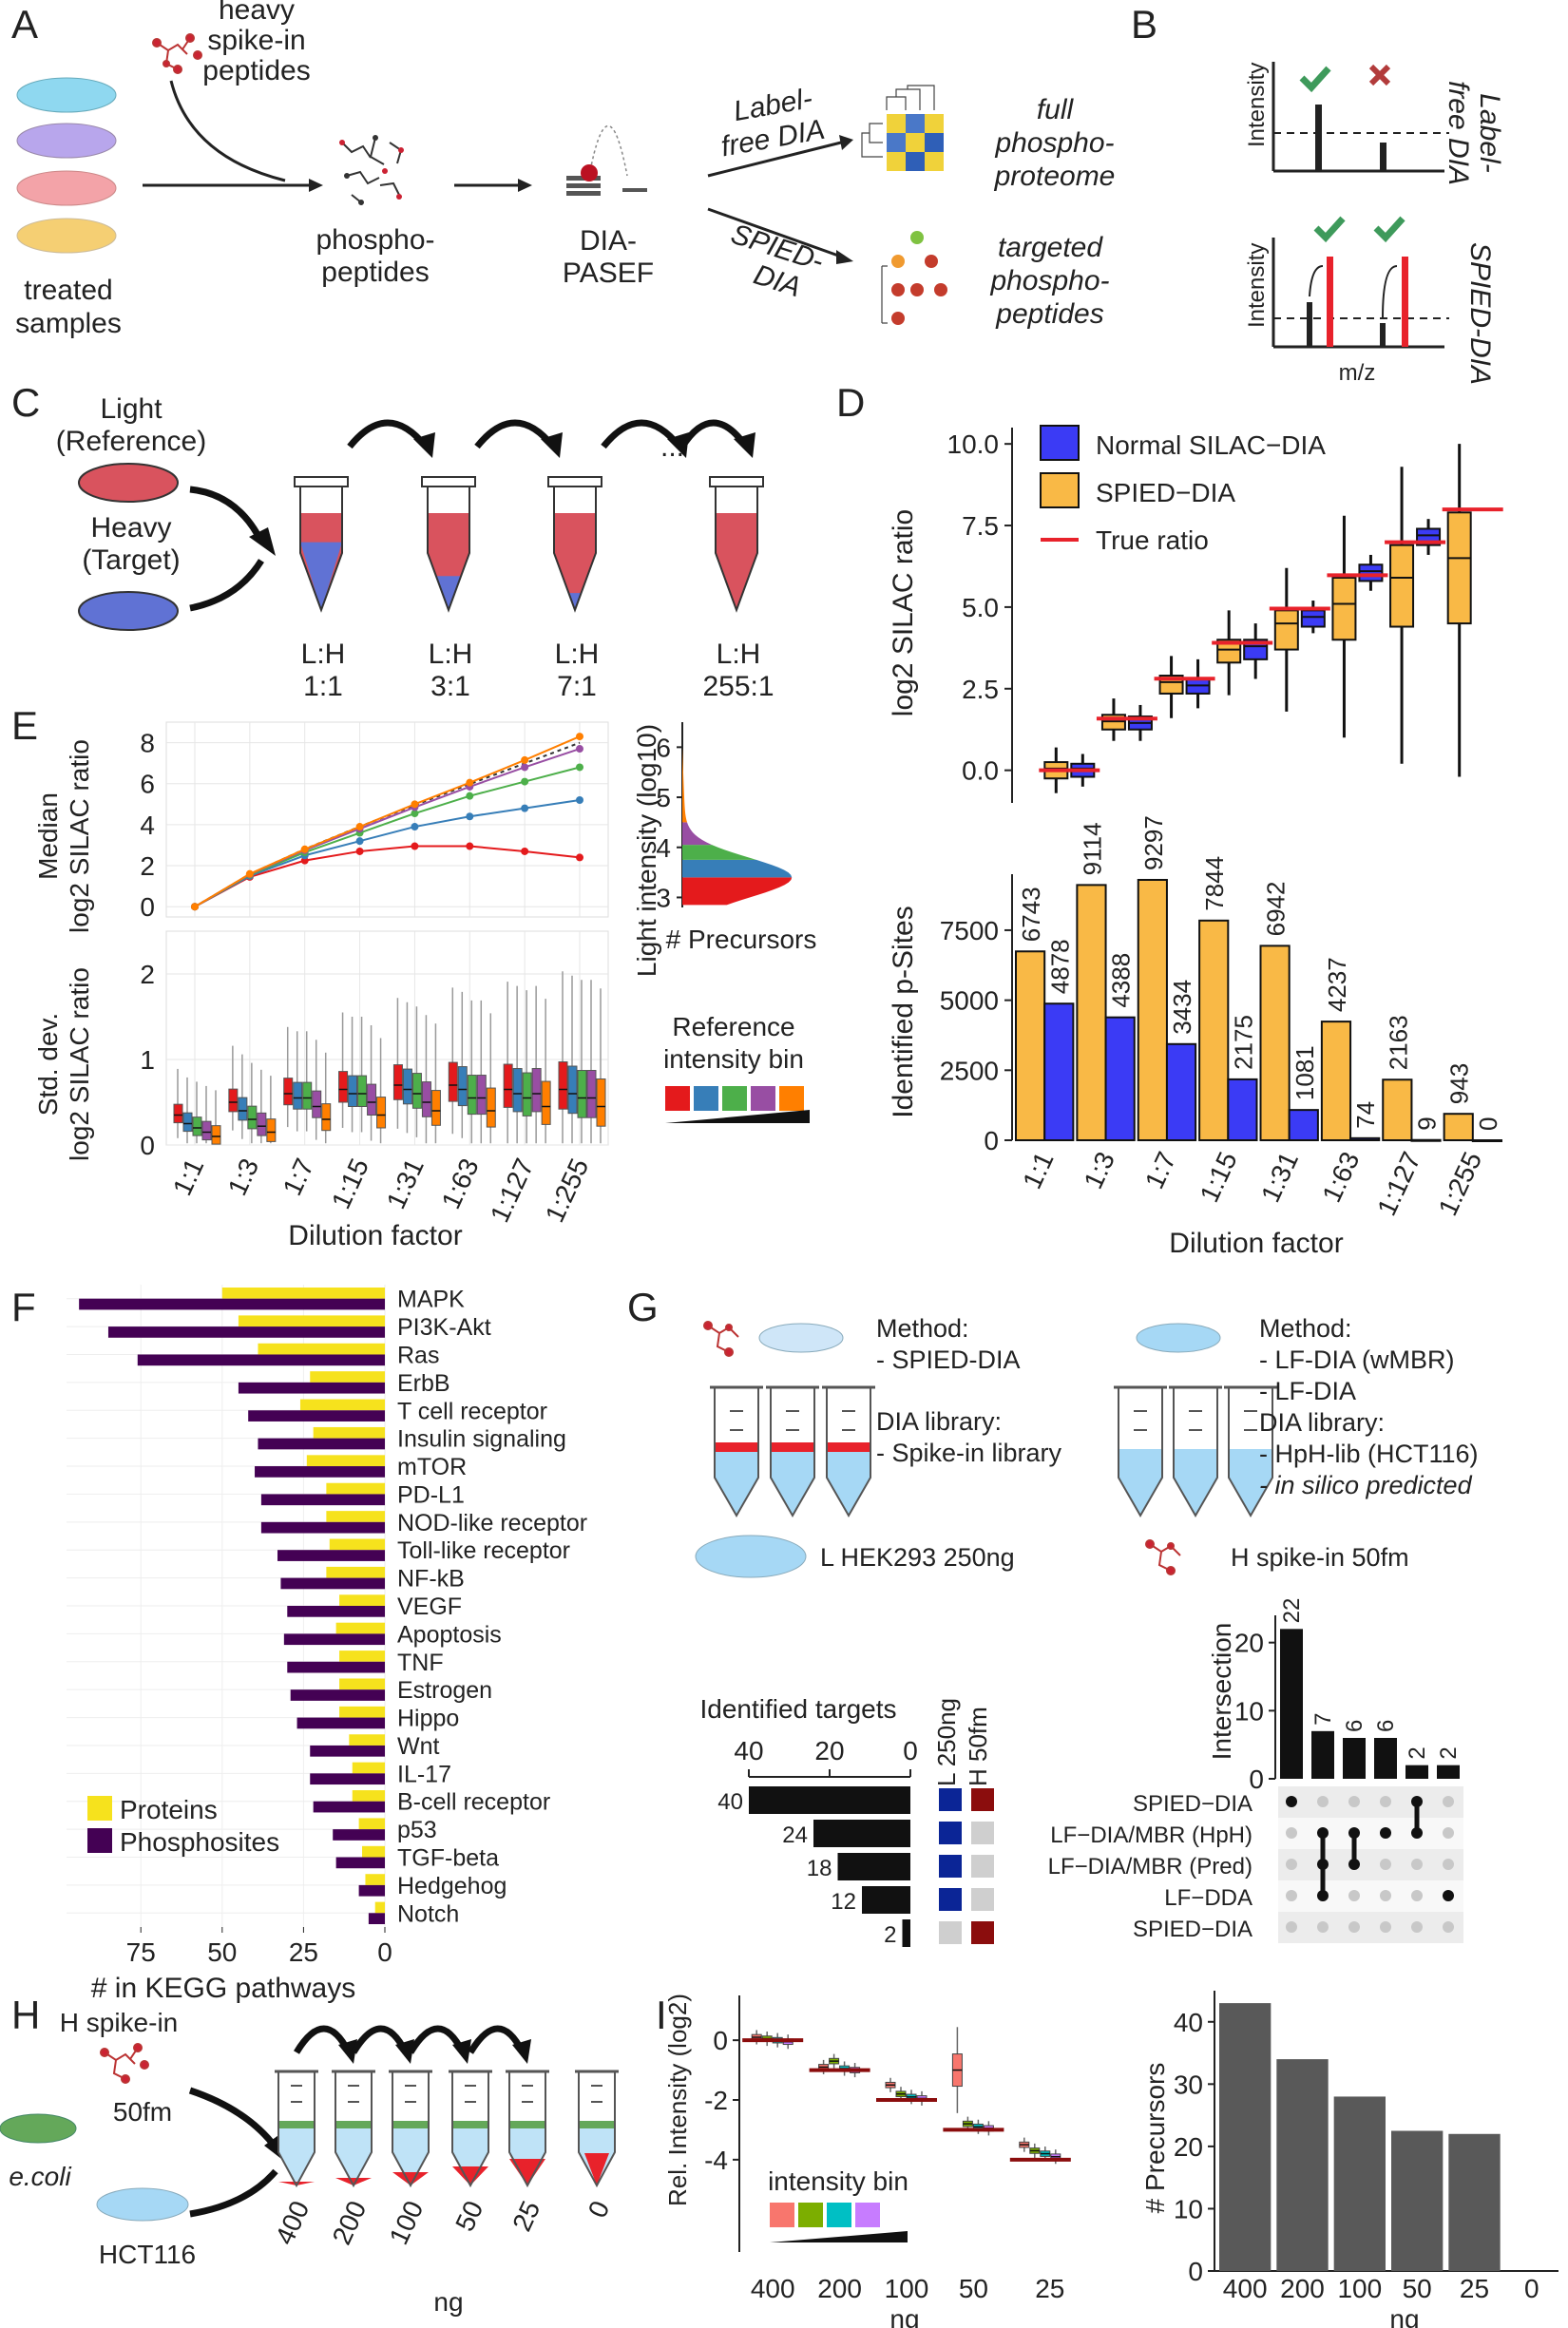 The width and height of the screenshot is (1568, 2328). Describe the element at coordinates (1383, 335) in the screenshot. I see `peak-light` at that location.